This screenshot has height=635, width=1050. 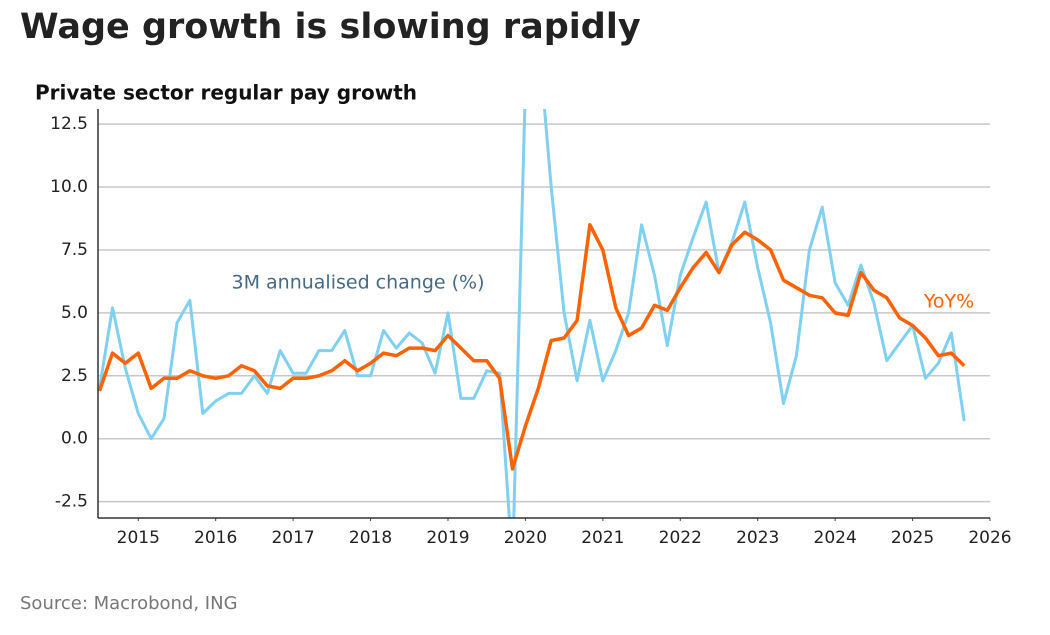 I want to click on y-tick-label: -2.5, so click(x=71, y=502).